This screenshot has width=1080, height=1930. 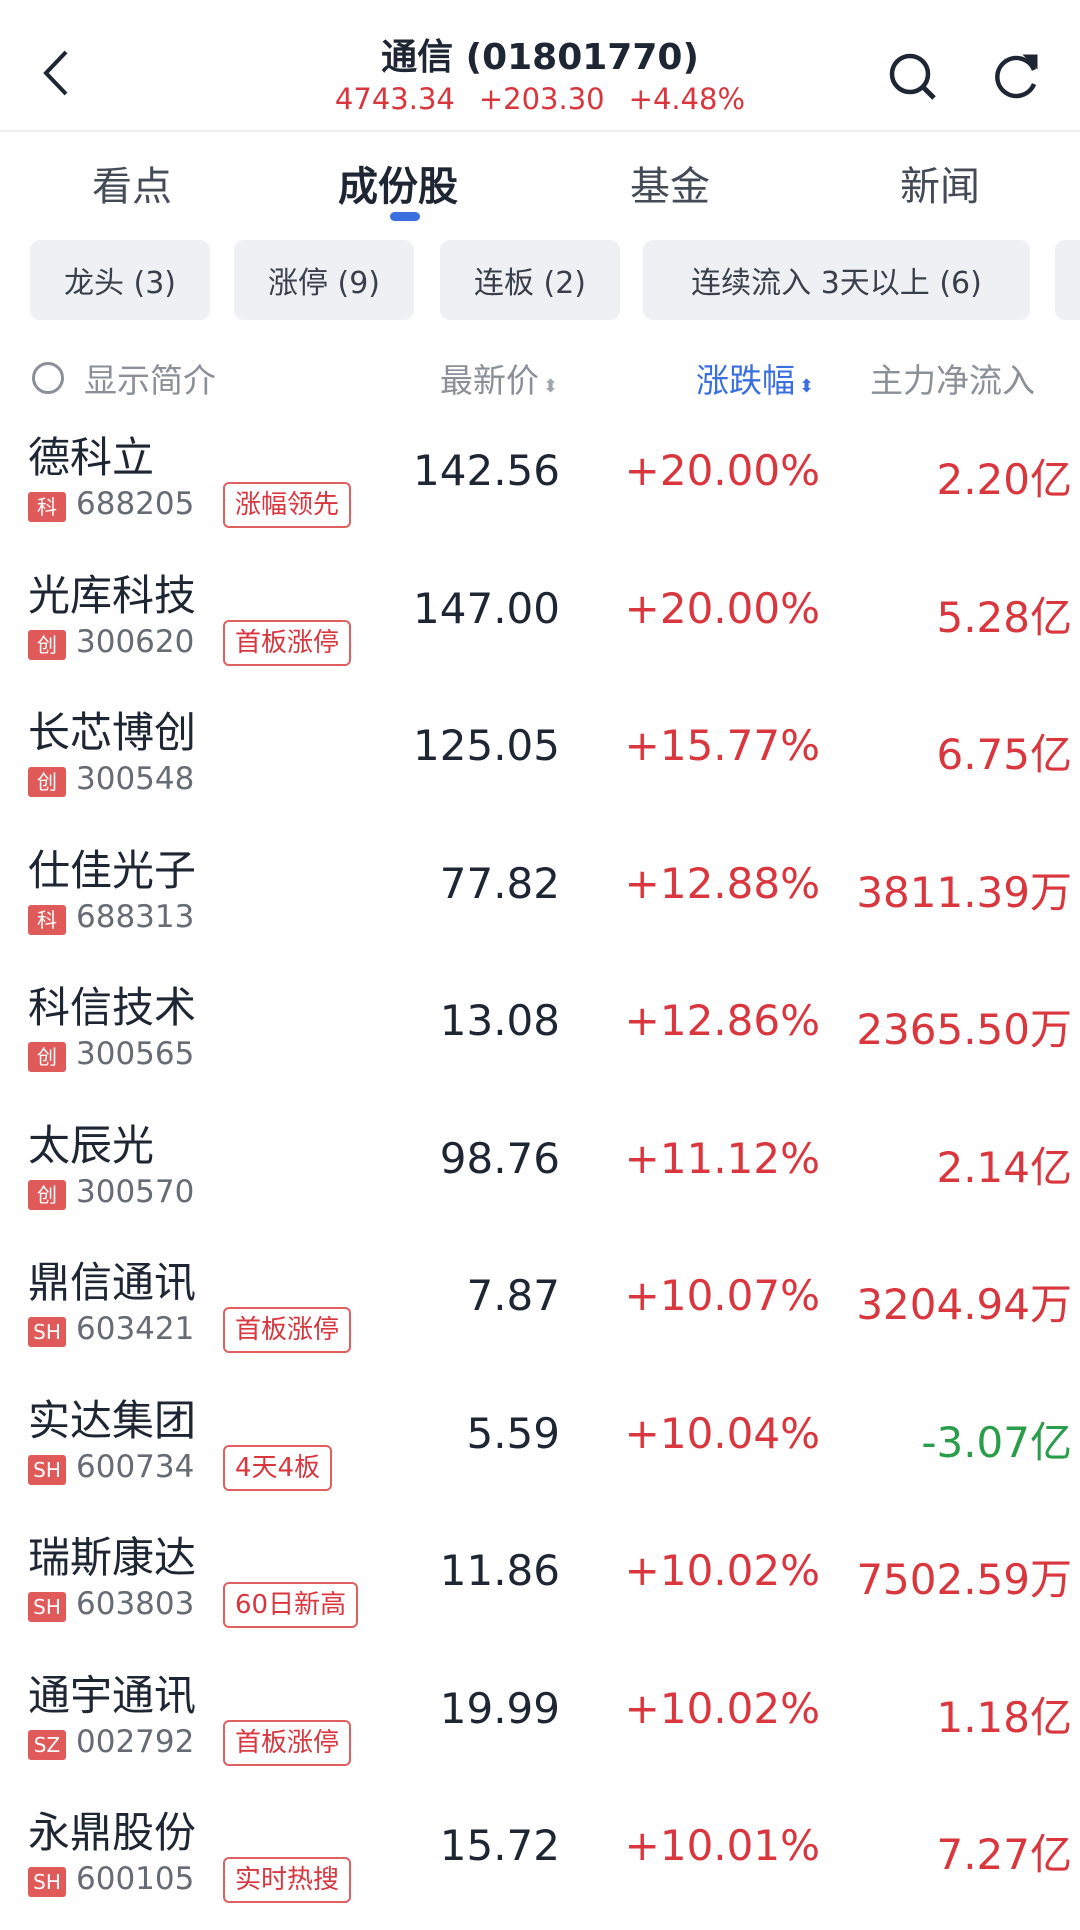 What do you see at coordinates (722, 883) in the screenshot?
I see `change-pct: +12.88%` at bounding box center [722, 883].